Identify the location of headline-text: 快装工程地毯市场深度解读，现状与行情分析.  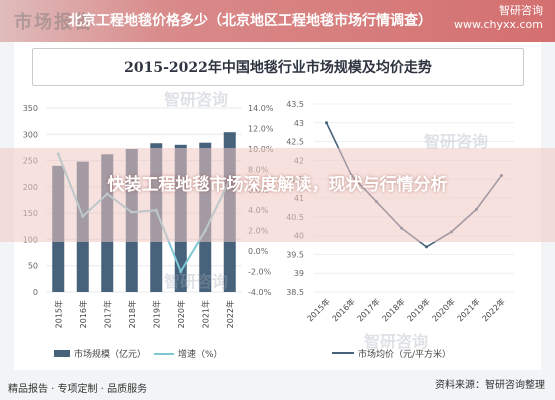
(277, 185).